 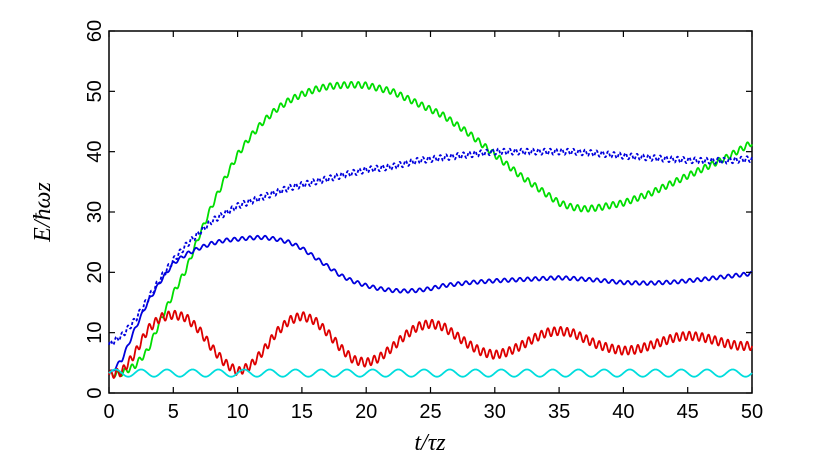 I want to click on x-tick-label: 15, so click(x=302, y=412).